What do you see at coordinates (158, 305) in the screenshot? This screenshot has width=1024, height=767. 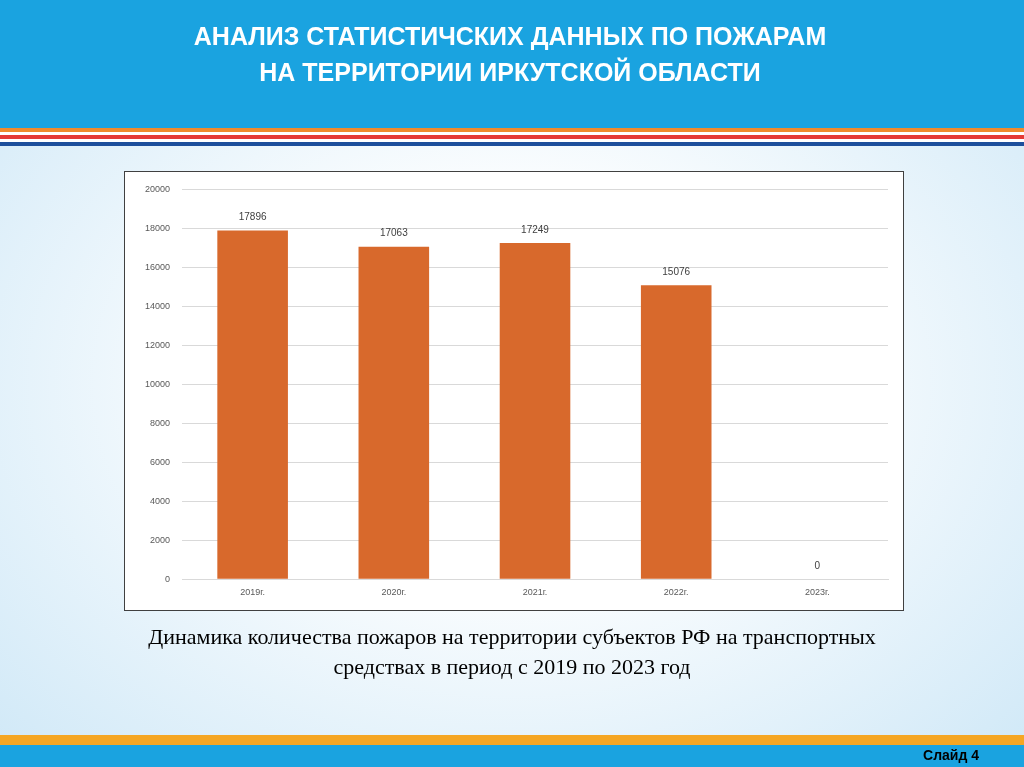 I see `y-tick-label: 14000` at bounding box center [158, 305].